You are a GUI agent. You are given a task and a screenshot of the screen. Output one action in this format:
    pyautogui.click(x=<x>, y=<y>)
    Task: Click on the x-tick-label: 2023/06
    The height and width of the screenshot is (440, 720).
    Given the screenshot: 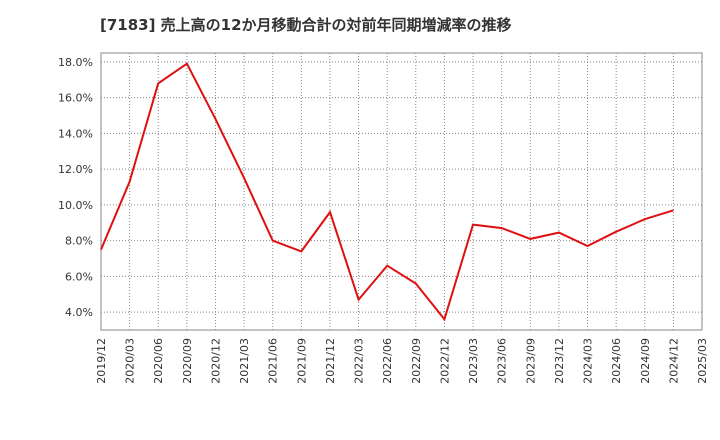 What is the action you would take?
    pyautogui.click(x=502, y=361)
    